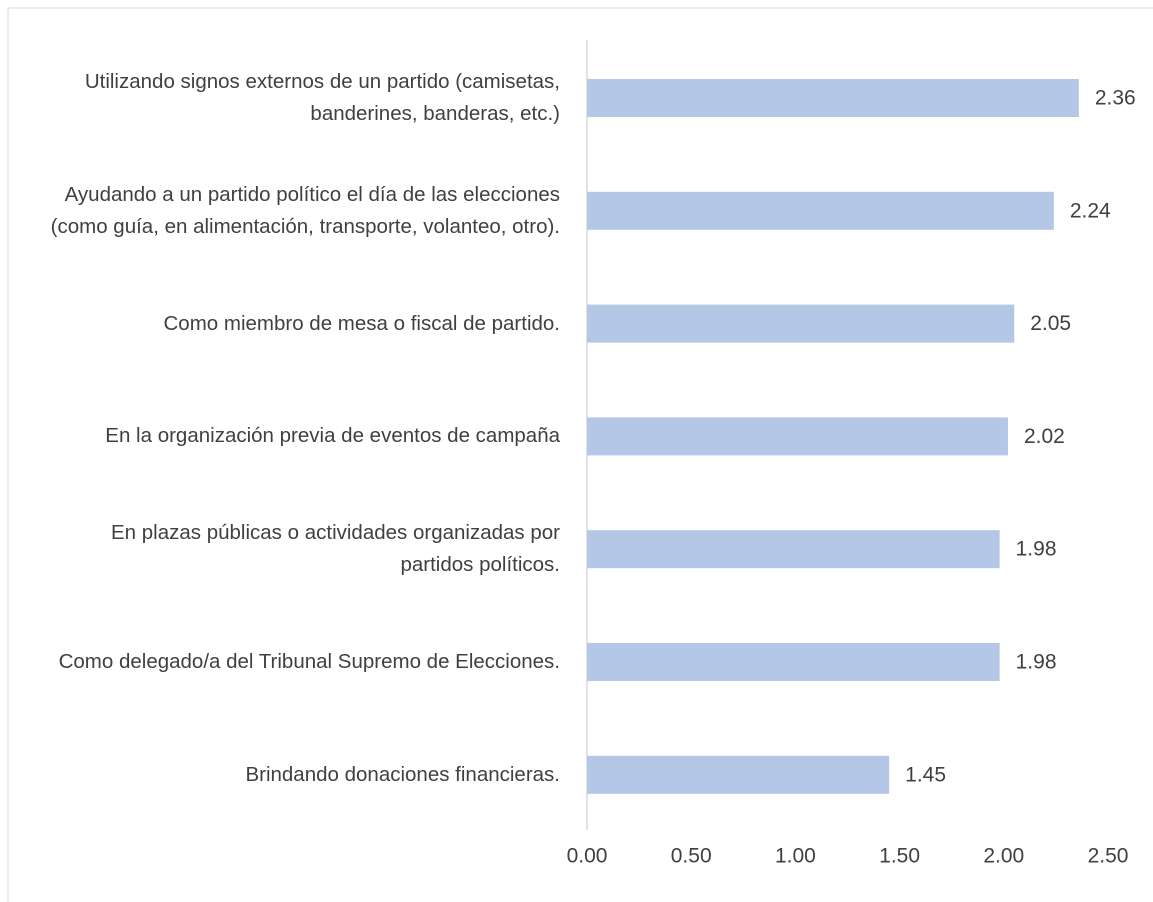 This screenshot has width=1153, height=902. I want to click on x-tick-label: 0.50, so click(691, 856).